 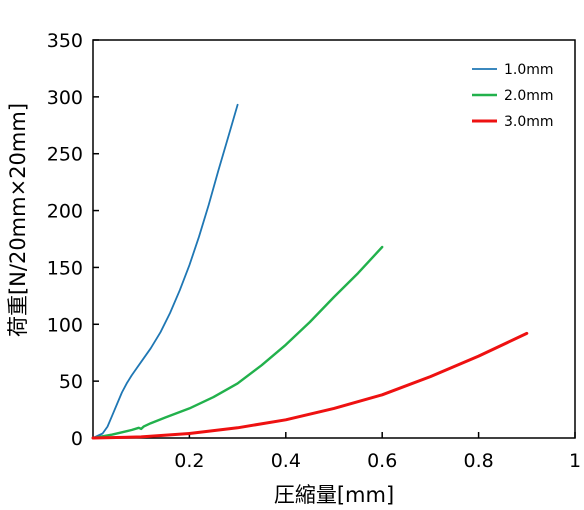 What do you see at coordinates (65, 41) in the screenshot?
I see `y-tick-label: 350` at bounding box center [65, 41].